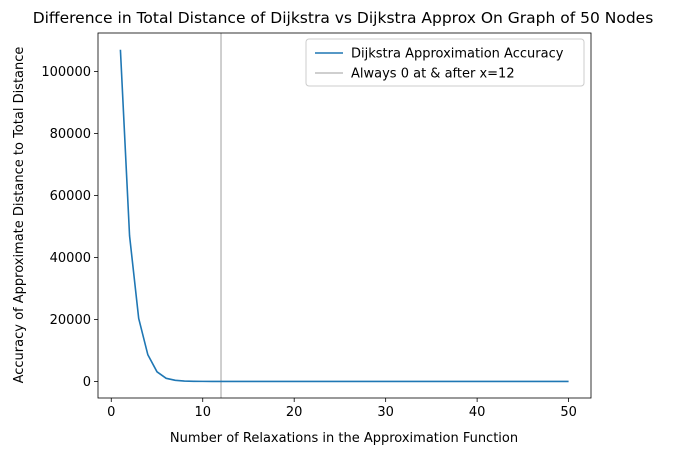 This screenshot has height=455, width=685. What do you see at coordinates (385, 412) in the screenshot?
I see `x-tick-label: 30` at bounding box center [385, 412].